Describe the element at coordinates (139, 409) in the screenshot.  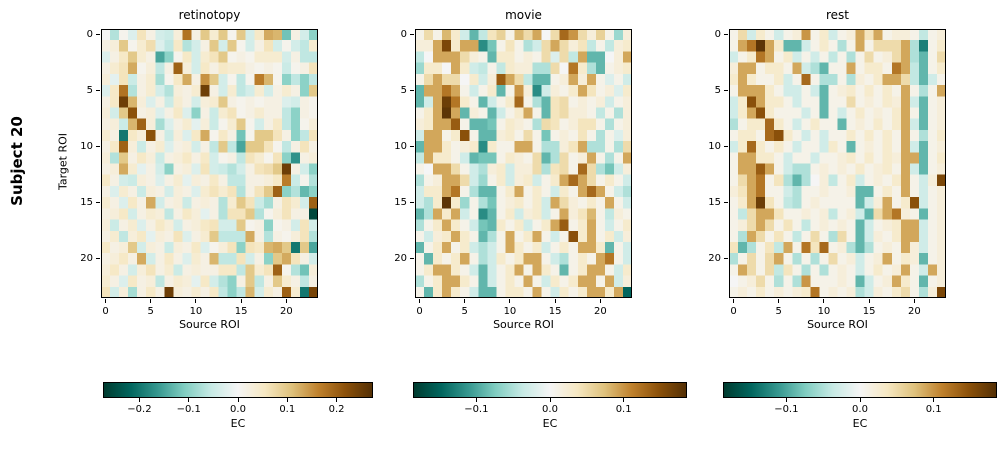
I see `colorbar-tick-label: −0.2` at that location.